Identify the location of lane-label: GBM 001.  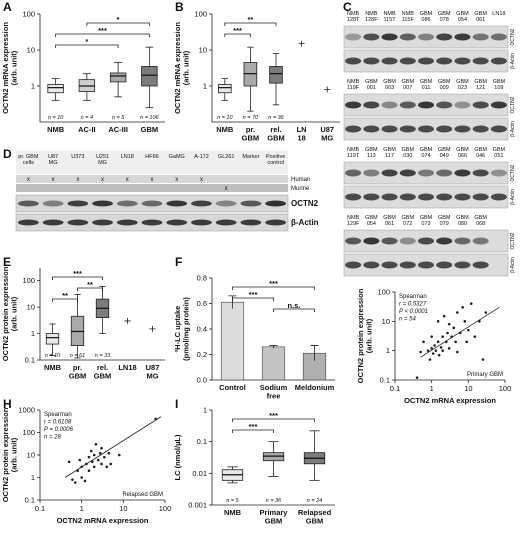
(371, 85).